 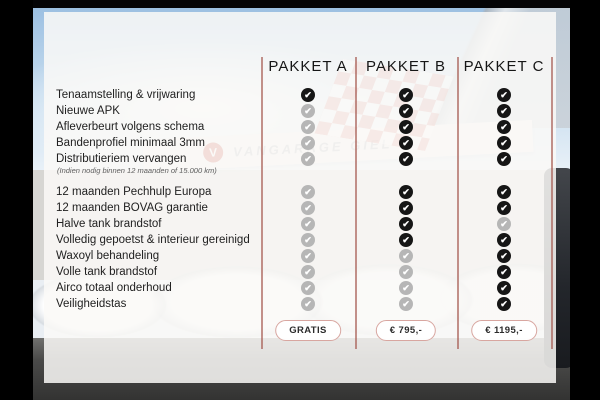 What do you see at coordinates (134, 192) in the screenshot?
I see `feature-label: 12 maanden Pechhulp Europa` at bounding box center [134, 192].